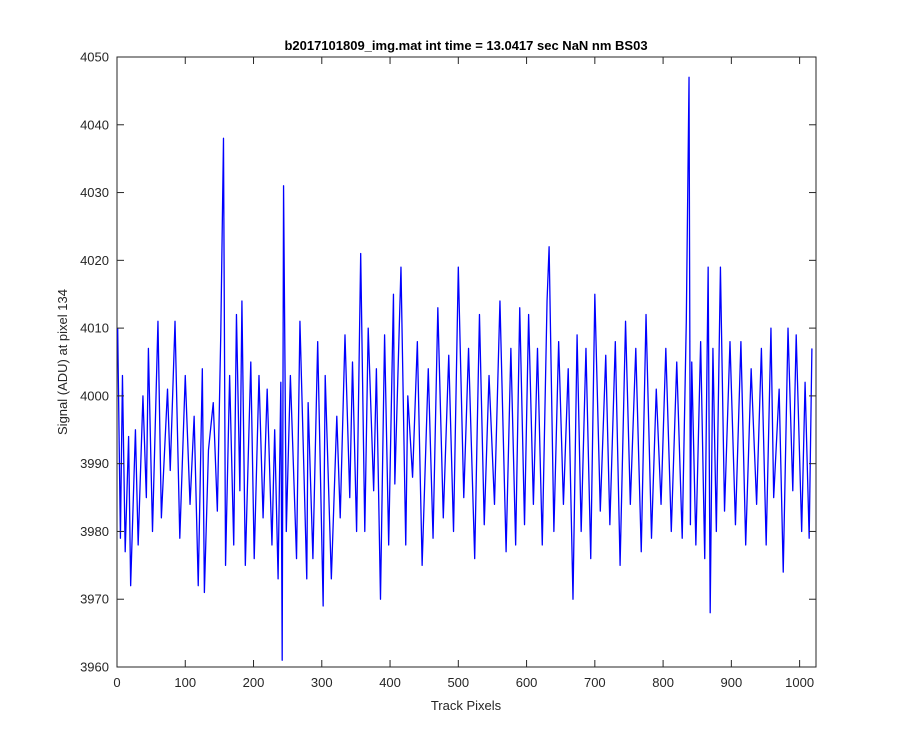 This screenshot has height=750, width=900. I want to click on y-tick-label: 3960, so click(94, 667).